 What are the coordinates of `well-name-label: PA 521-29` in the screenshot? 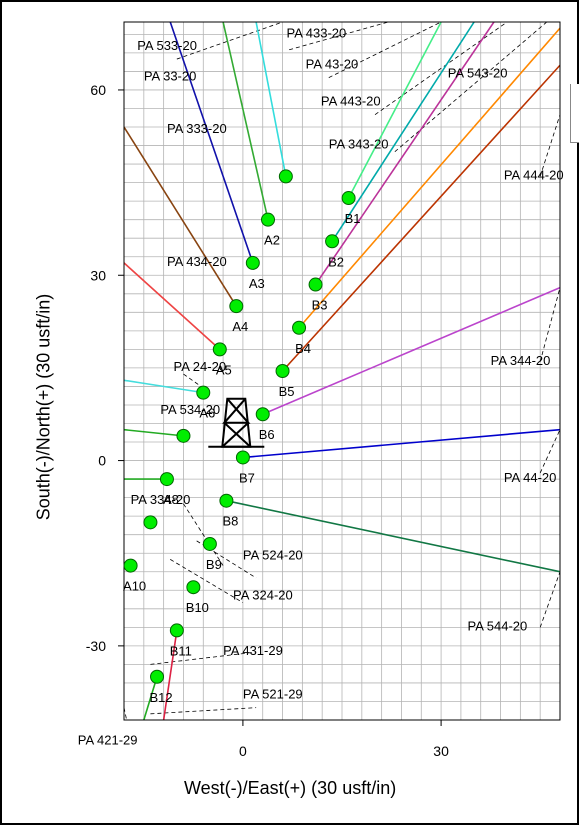 It's located at (273, 693).